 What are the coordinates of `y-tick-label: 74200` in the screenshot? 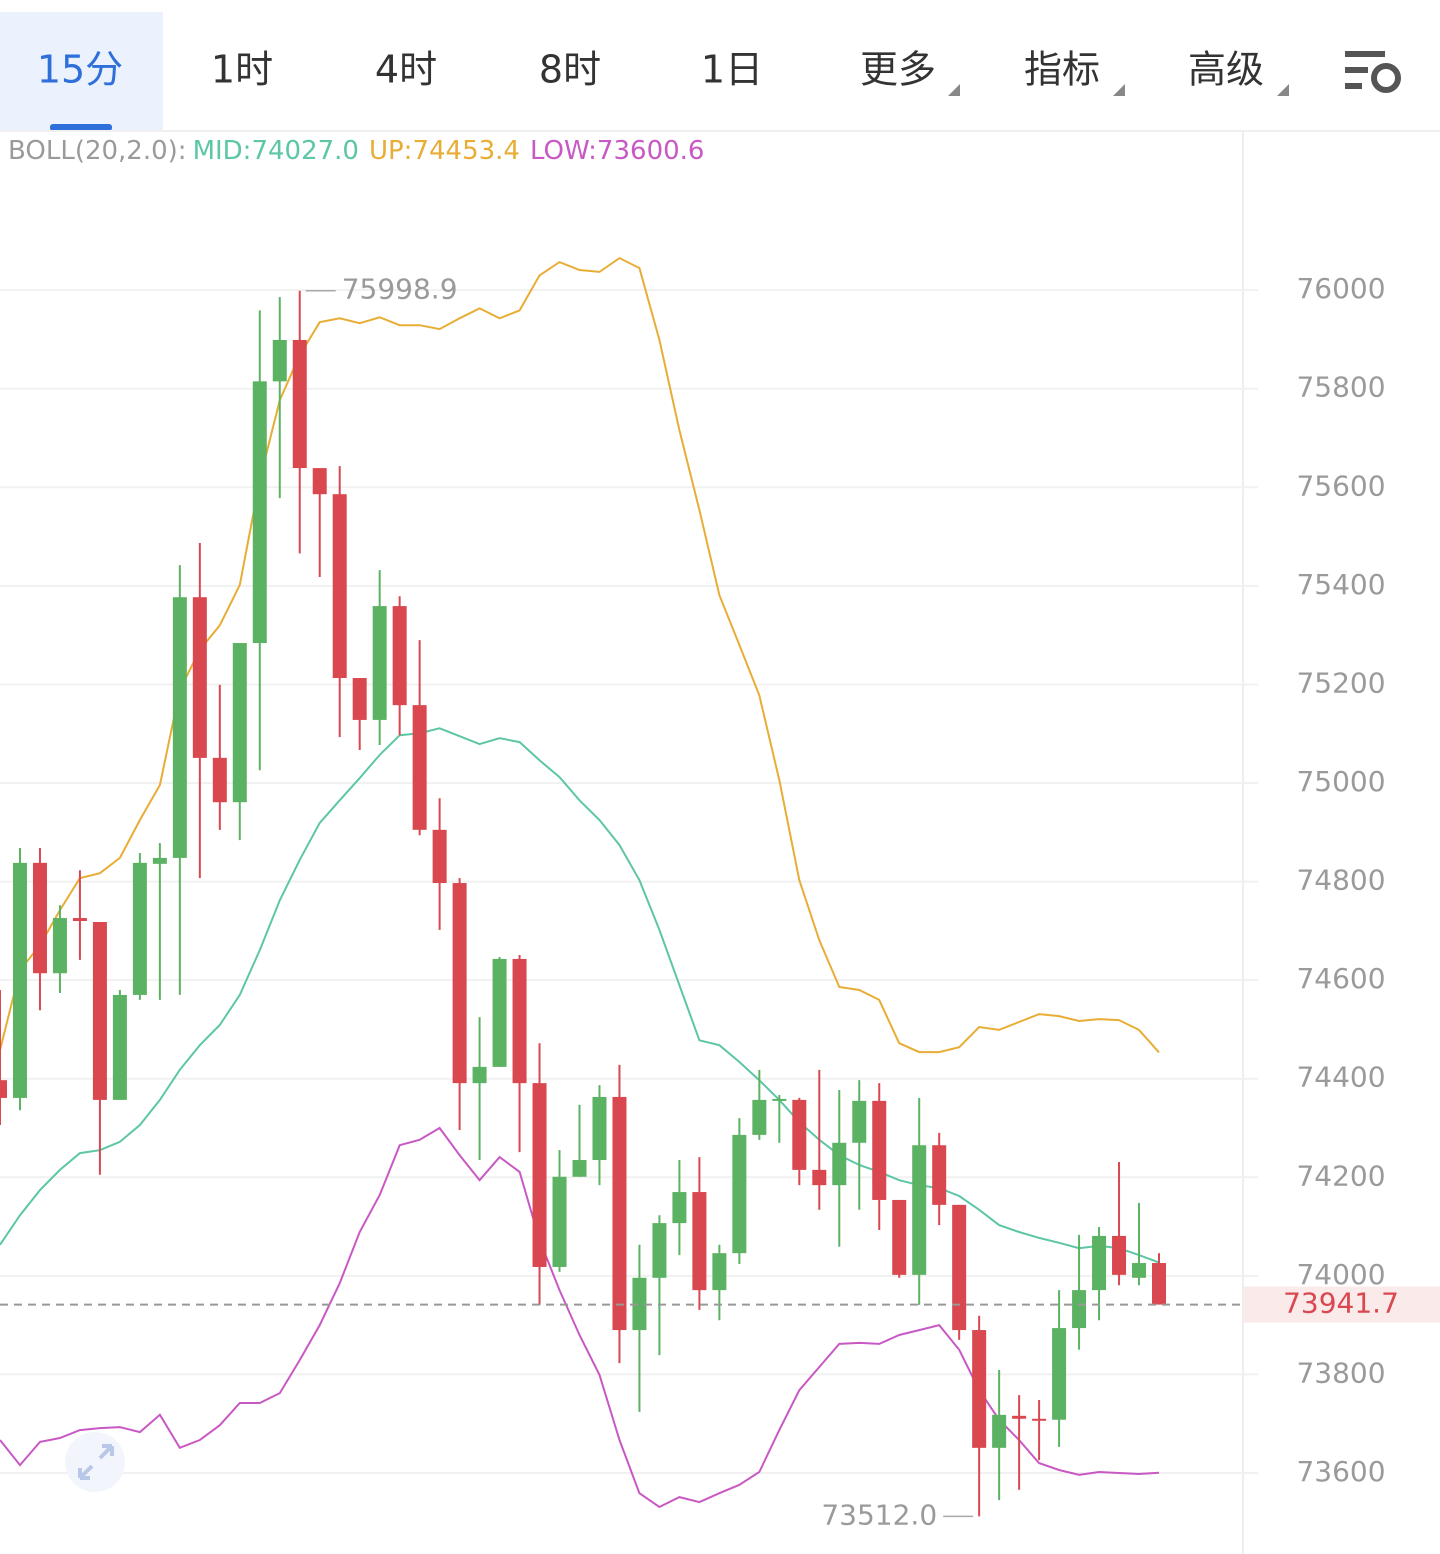 It's located at (1340, 1175).